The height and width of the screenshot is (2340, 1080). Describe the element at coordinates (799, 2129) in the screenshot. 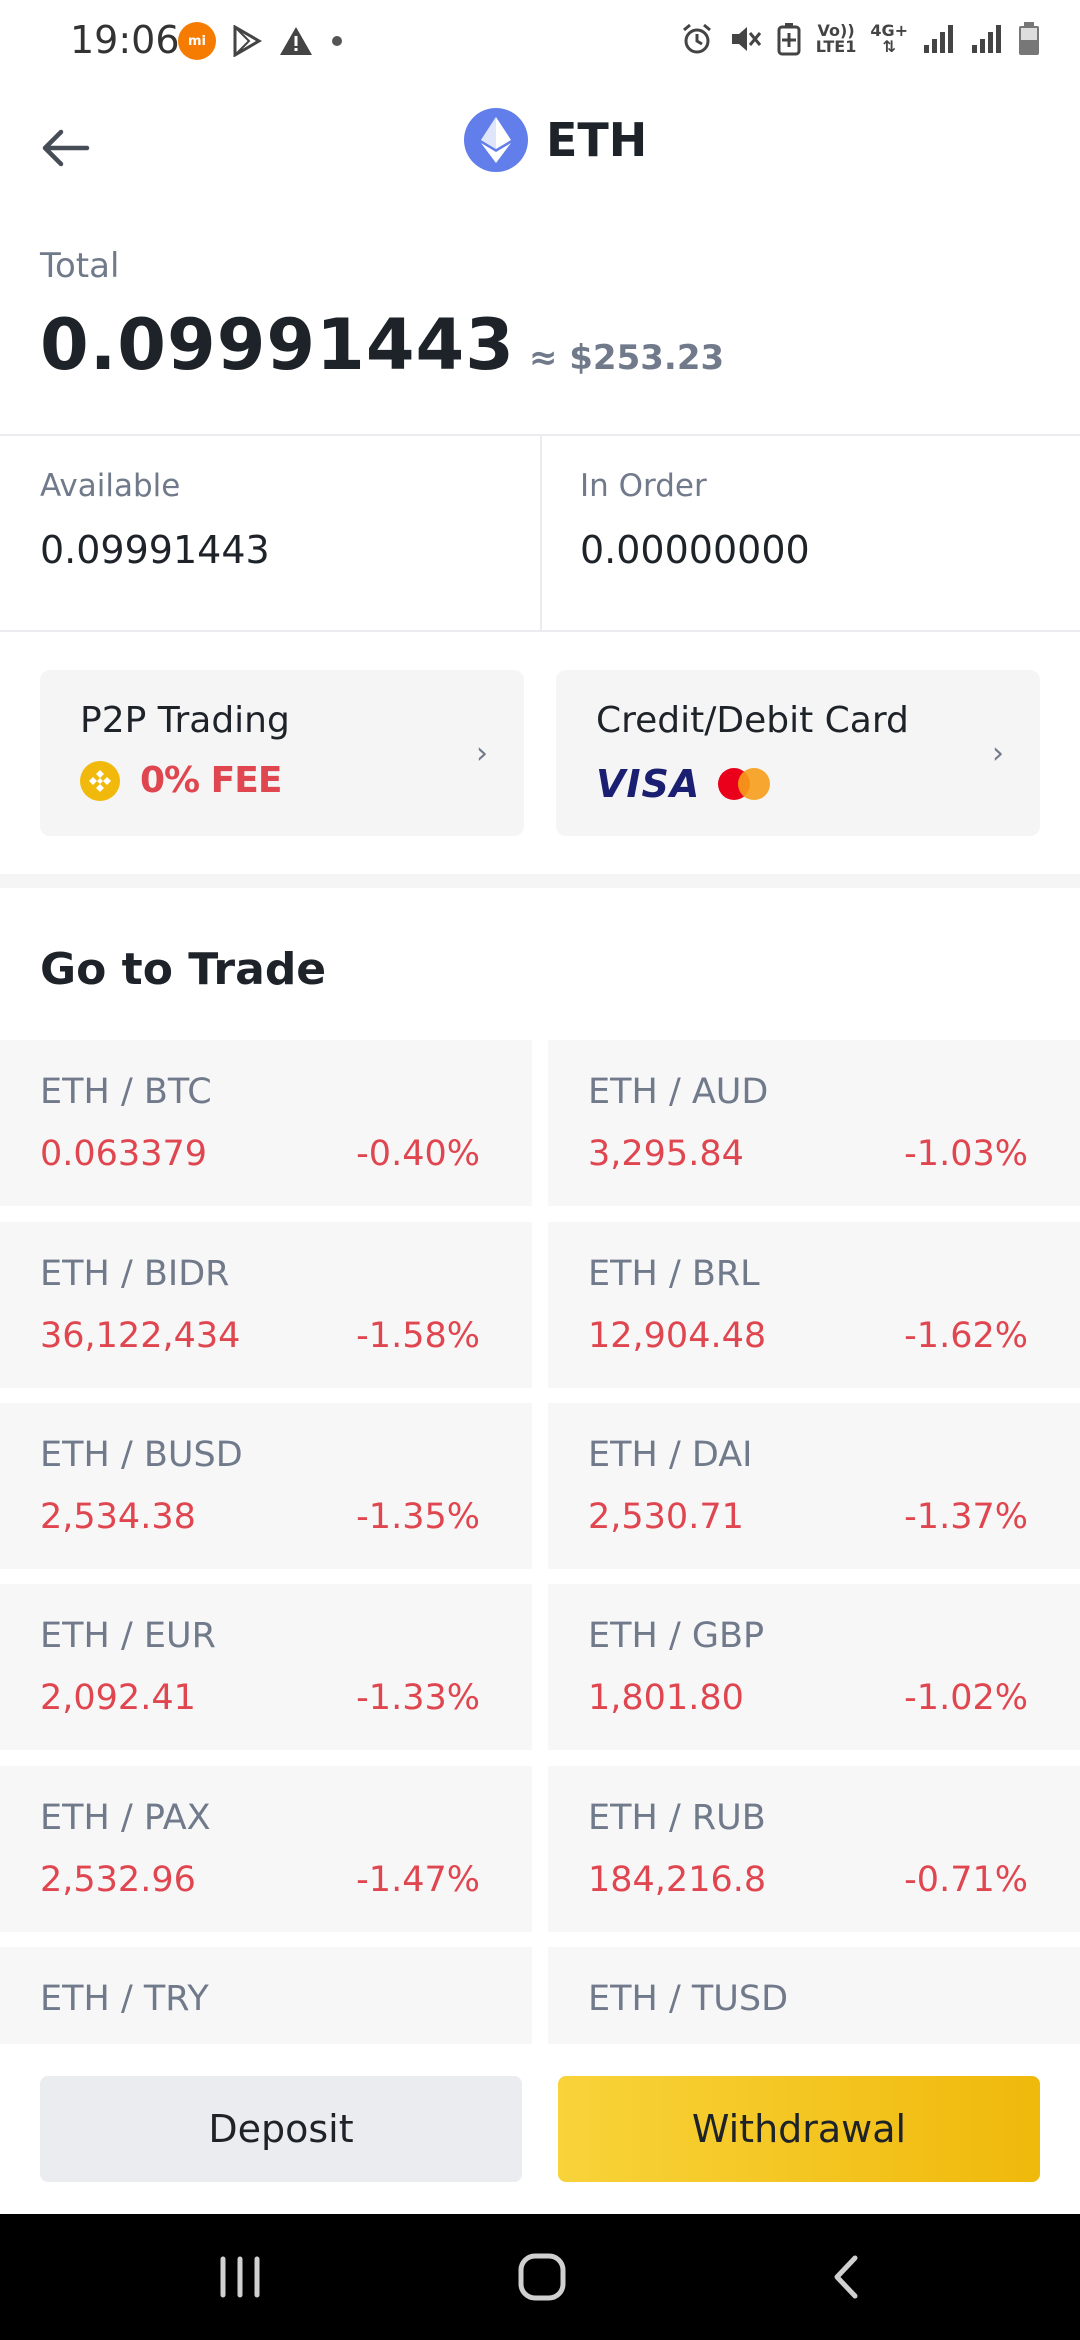

I see `withdrawal-button: Withdrawal` at that location.